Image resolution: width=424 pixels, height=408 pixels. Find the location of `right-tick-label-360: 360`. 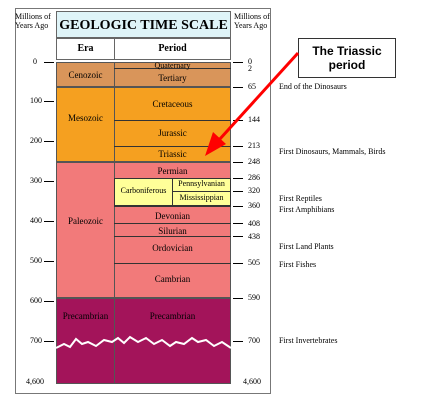

right-tick-label-360: 360 is located at coordinates (254, 205).